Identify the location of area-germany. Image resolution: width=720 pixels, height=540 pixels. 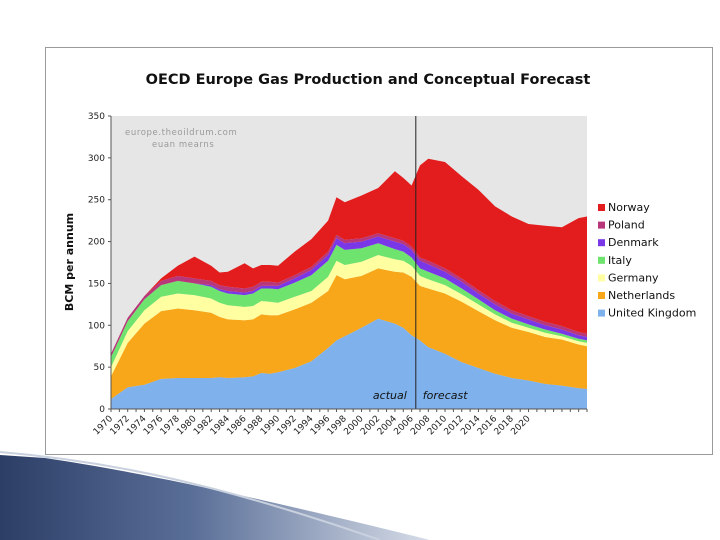
(349, 316).